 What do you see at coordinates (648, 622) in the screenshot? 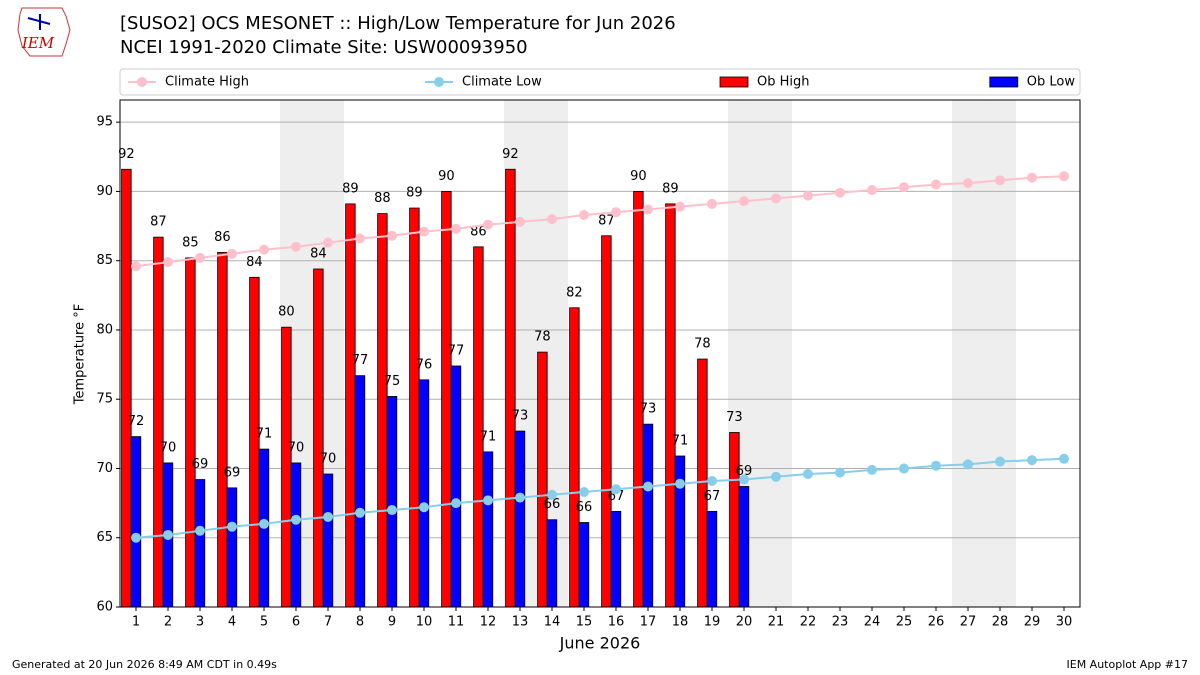
I see `x-tick-label: 17` at bounding box center [648, 622].